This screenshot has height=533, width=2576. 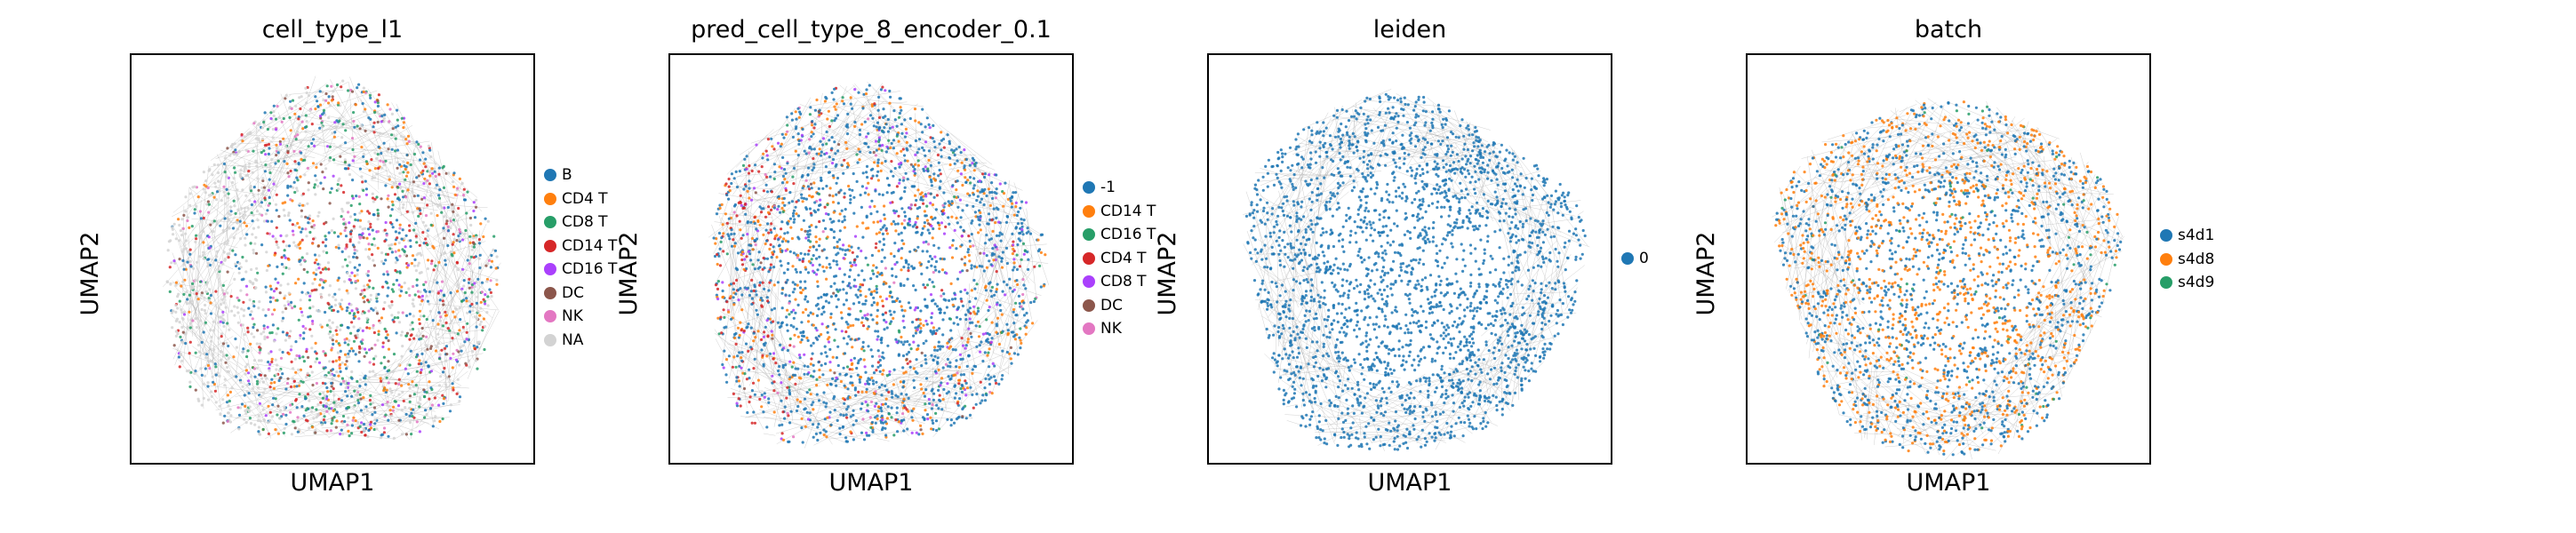 What do you see at coordinates (879, 265) in the screenshot?
I see `scatter-svg` at bounding box center [879, 265].